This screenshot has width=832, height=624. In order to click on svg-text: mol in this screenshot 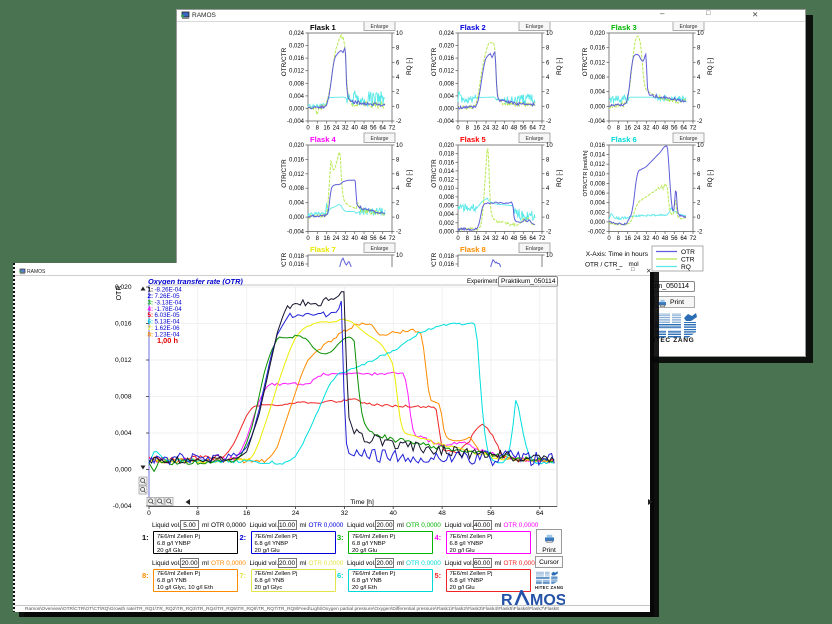, I will do `click(634, 264)`.